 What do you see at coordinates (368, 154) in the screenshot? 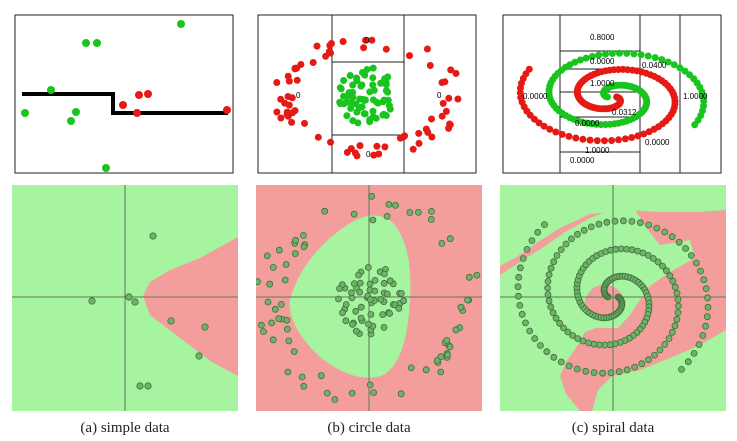
I see `panel-b-label-4: 0` at bounding box center [368, 154].